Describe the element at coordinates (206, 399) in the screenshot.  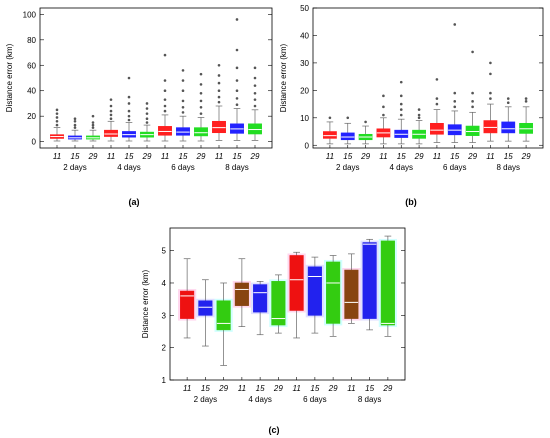
I see `x-group-label: 2 days` at that location.